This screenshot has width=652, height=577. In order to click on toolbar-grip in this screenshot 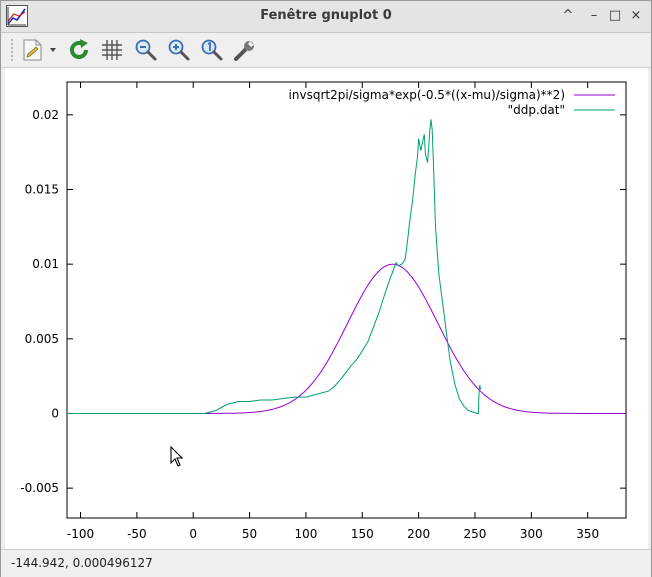, I will do `click(13, 50)`.